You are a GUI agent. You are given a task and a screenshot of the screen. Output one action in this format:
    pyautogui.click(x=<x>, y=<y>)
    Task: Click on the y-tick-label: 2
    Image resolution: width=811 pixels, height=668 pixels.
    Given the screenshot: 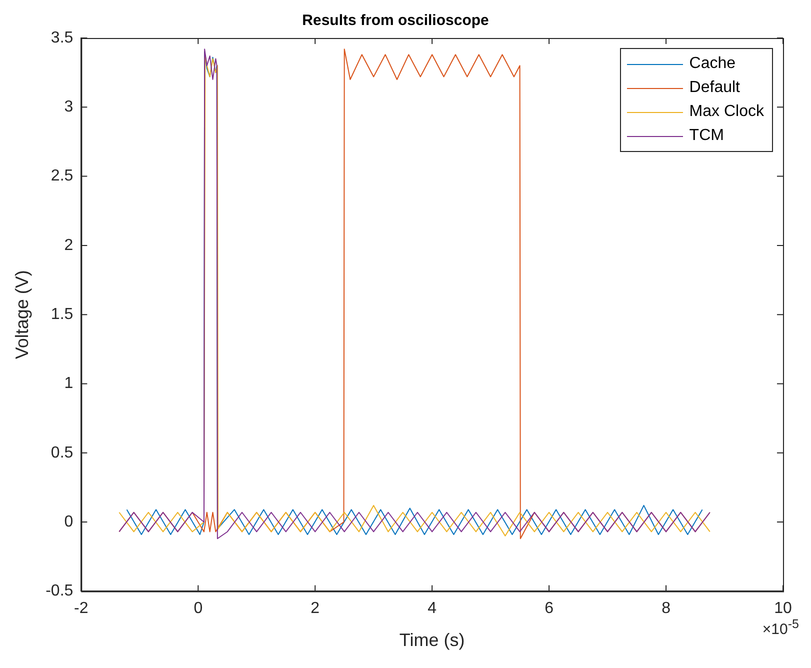 What is the action you would take?
    pyautogui.click(x=69, y=245)
    